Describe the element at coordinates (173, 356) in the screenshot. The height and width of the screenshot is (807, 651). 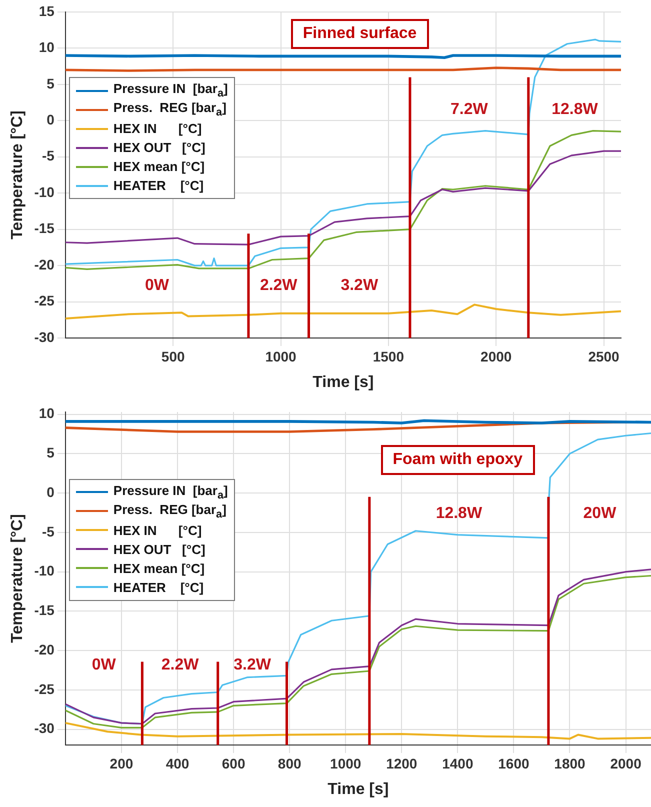
I see `x-tick-label: 500` at that location.